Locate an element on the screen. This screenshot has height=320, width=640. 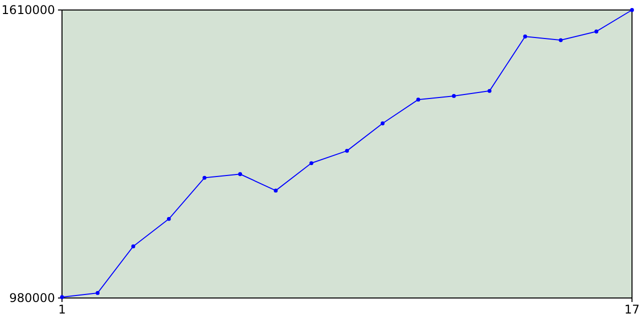
y-tick-label: 980000 is located at coordinates (32, 297).